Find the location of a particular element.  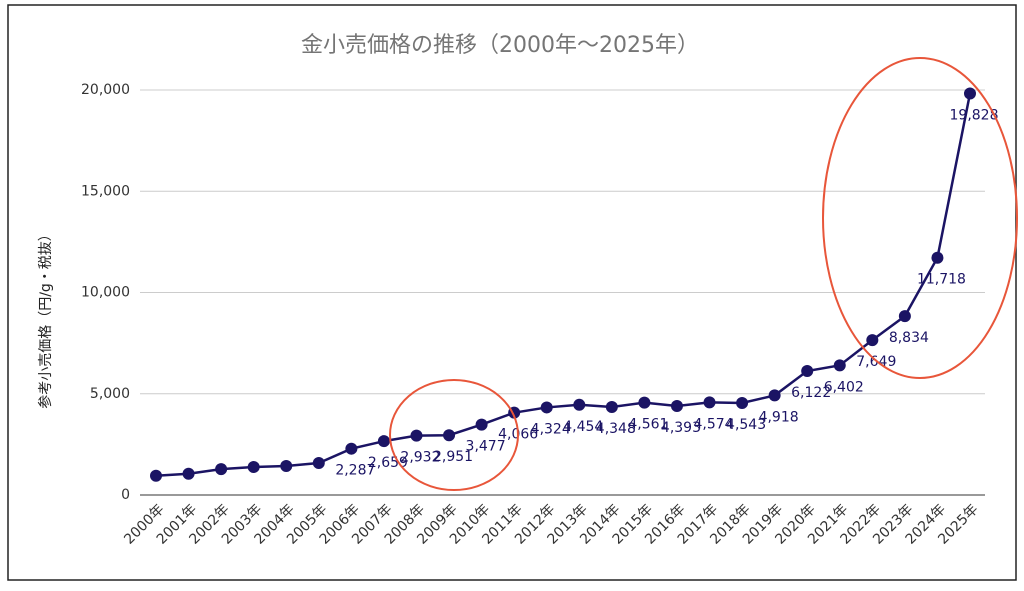

y-tick-label: 20,000 is located at coordinates (105, 90).